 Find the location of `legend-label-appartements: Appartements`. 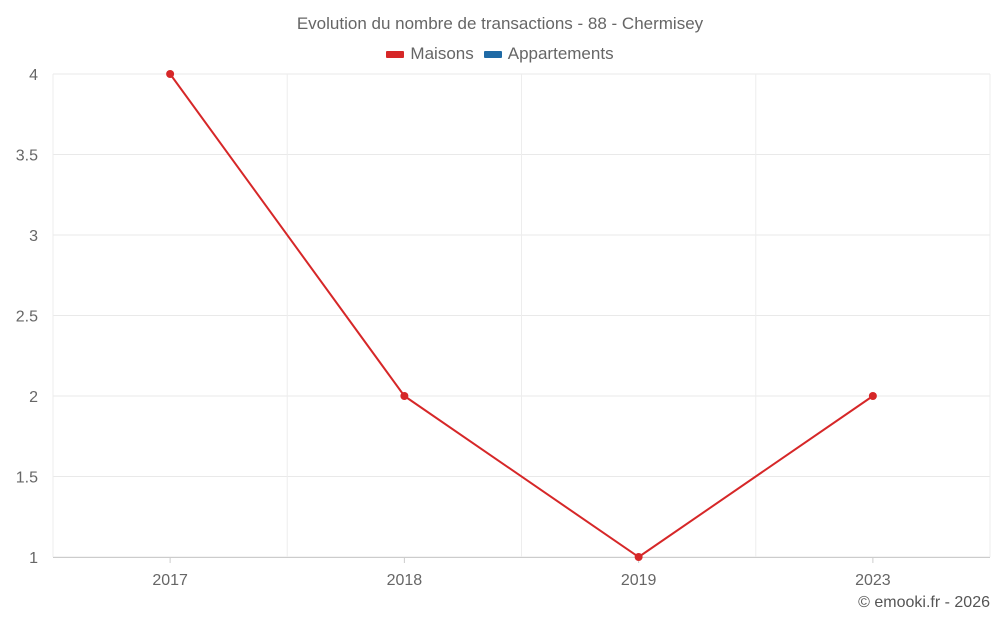

legend-label-appartements: Appartements is located at coordinates (560, 53).